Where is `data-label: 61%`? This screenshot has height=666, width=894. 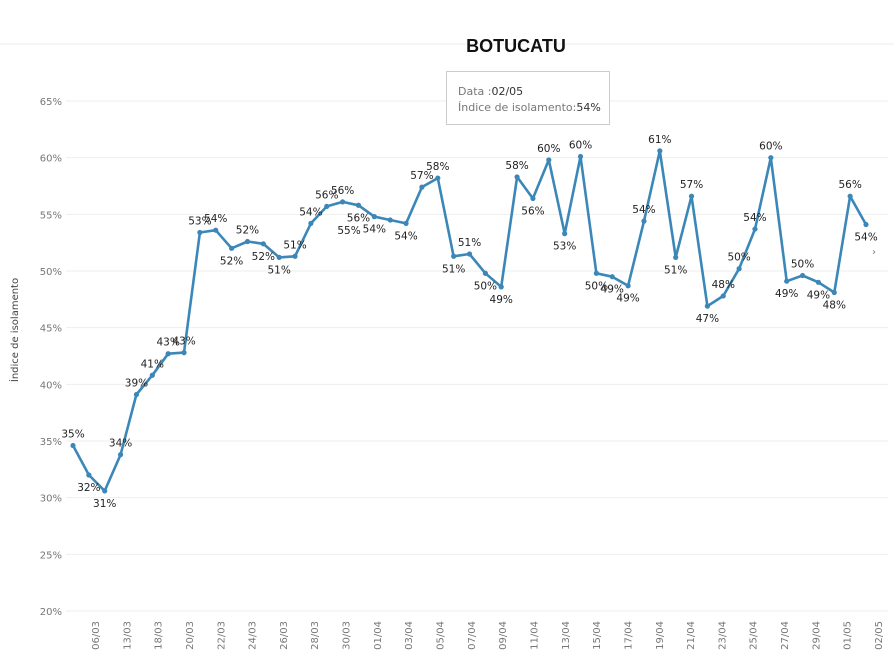 data-label: 61% is located at coordinates (659, 140).